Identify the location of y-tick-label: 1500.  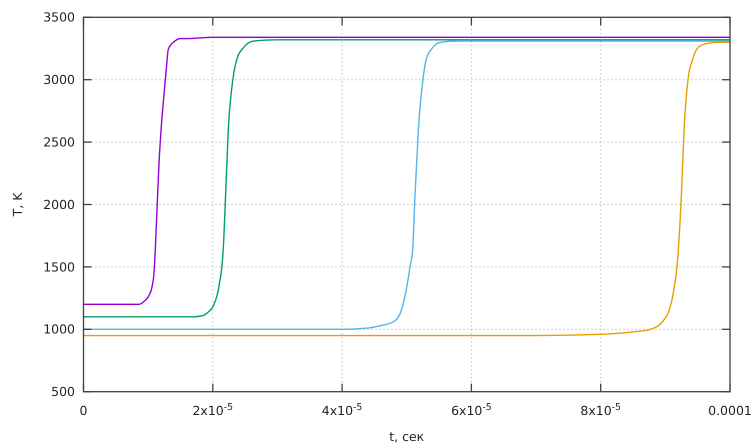
(59, 266).